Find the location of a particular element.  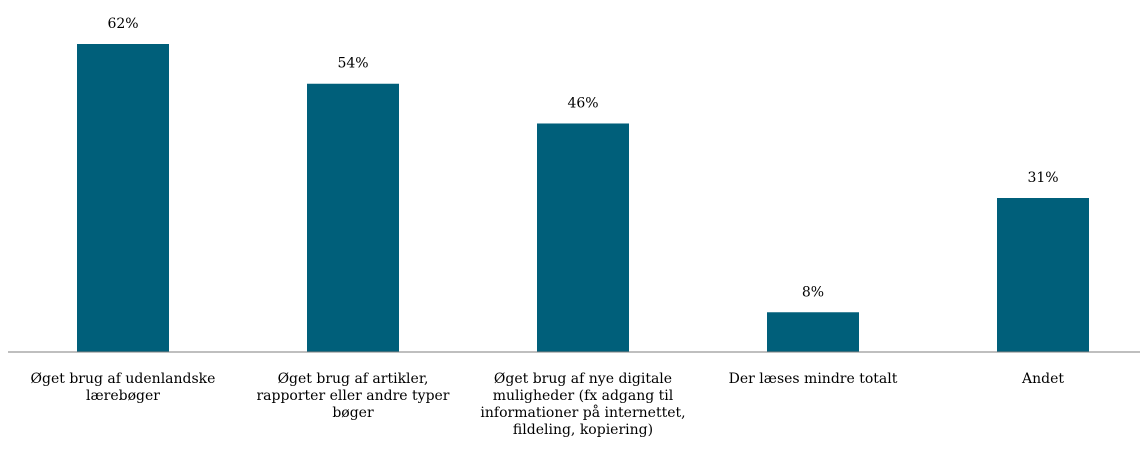

category-label-1-line-1: Øget brug af udenlandske is located at coordinates (123, 379).